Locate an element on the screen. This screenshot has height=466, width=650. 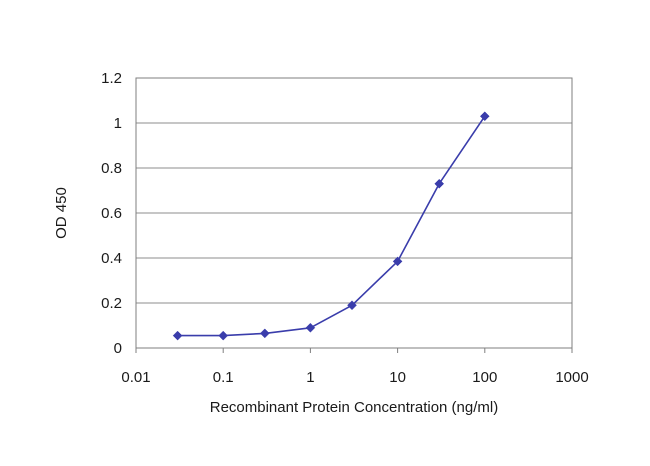
x-tick-labels: 0.01 0.1 1 10 100 1000 is located at coordinates (354, 377).